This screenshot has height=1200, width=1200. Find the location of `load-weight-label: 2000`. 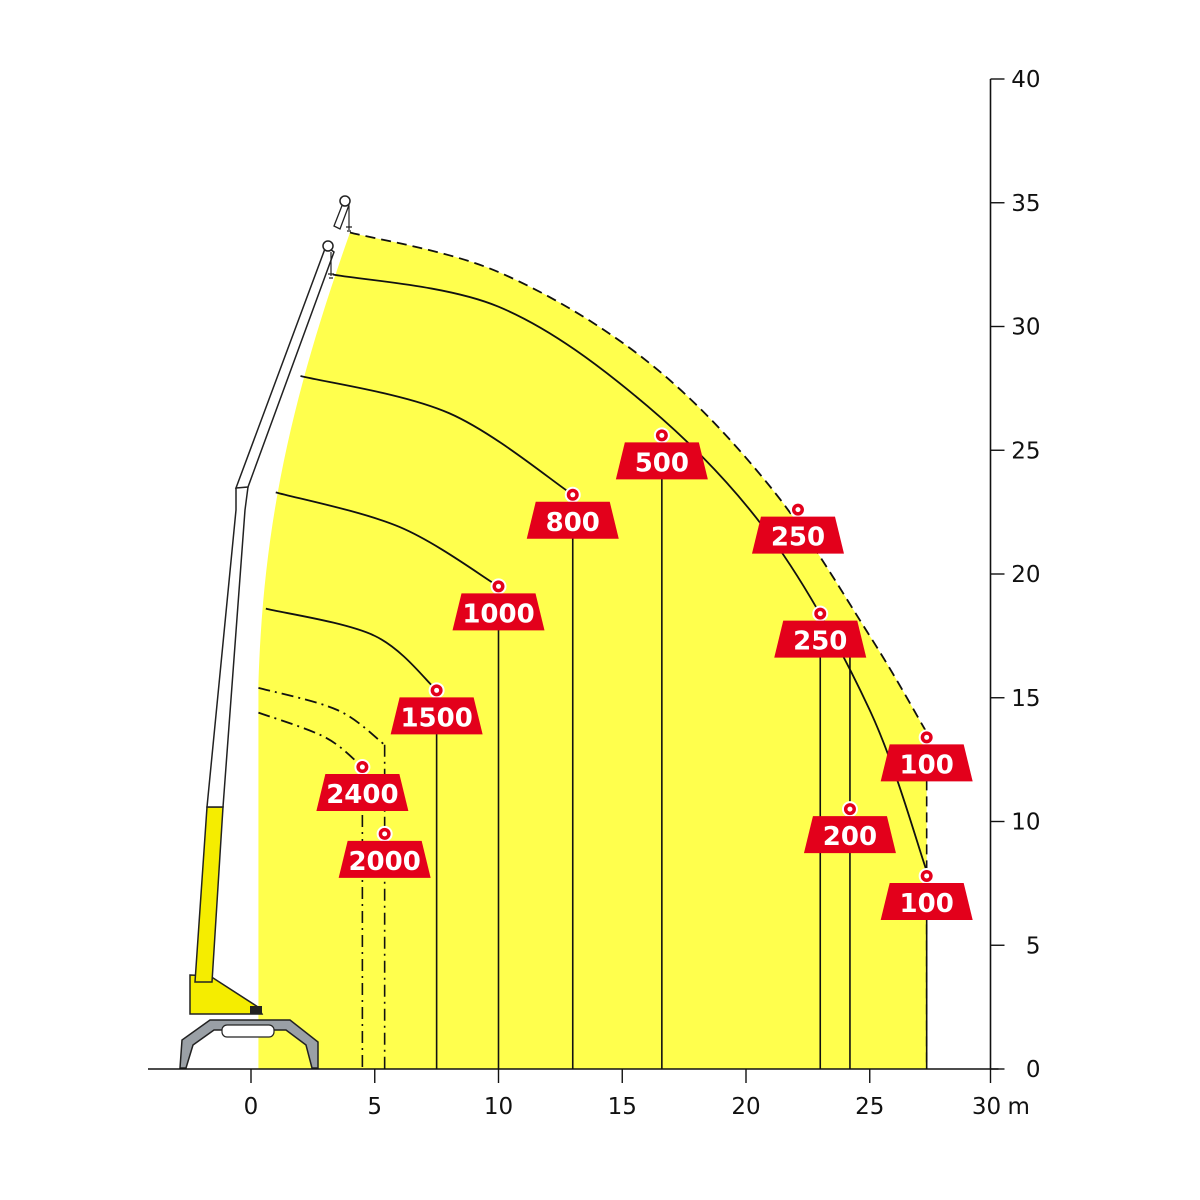

load-weight-label: 2000 is located at coordinates (384, 862).